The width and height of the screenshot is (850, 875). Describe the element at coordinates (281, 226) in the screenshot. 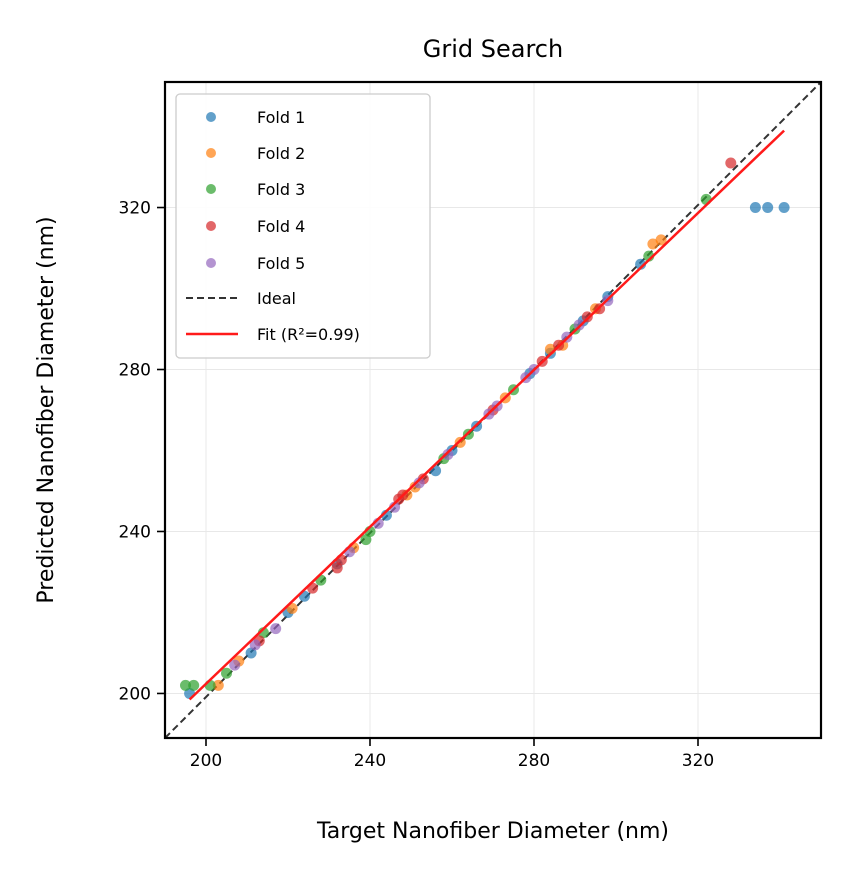

I see `legend-label-fold-4: Fold 4` at that location.